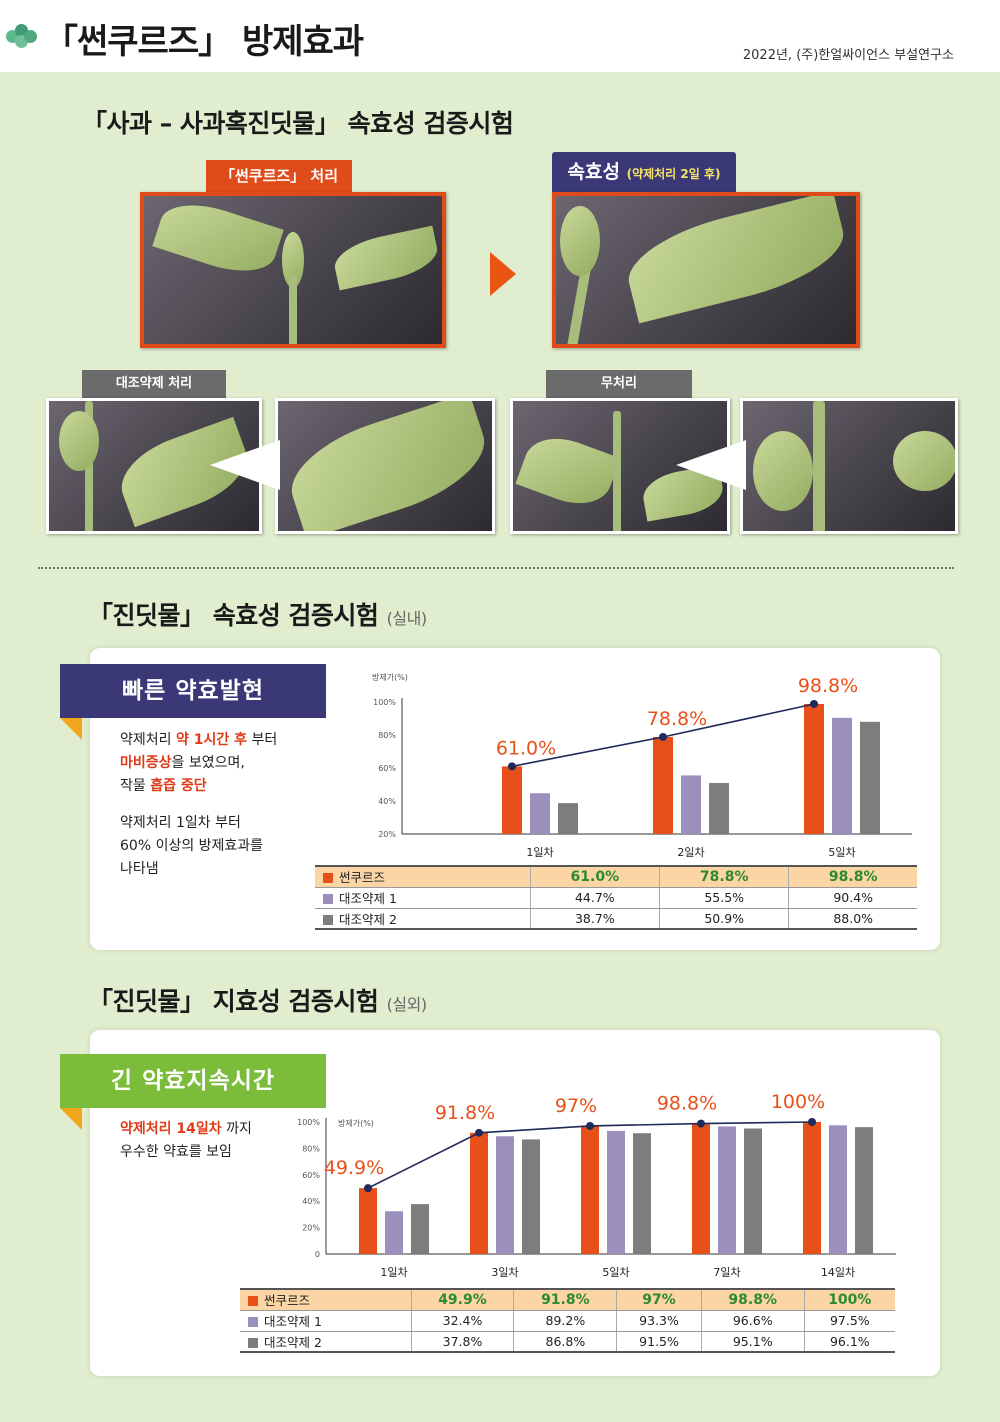  Describe the element at coordinates (311, 1228) in the screenshot. I see `y-tick-label: 20%` at that location.